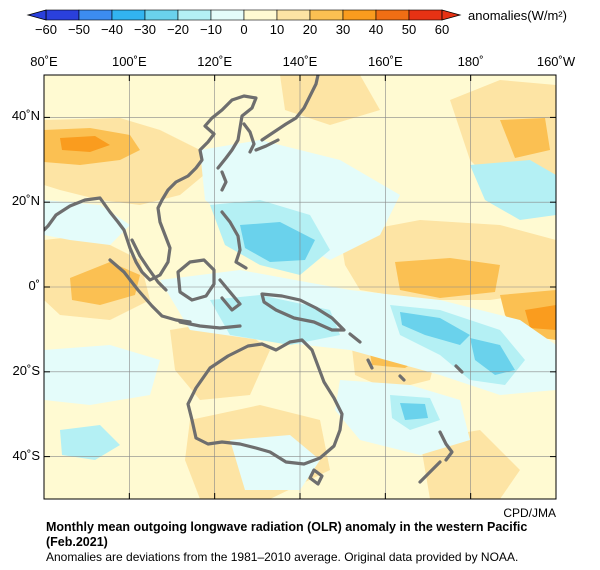 This screenshot has height=570, width=600. What do you see at coordinates (290, 108) in the screenshot?
I see `coastline-japan` at bounding box center [290, 108].